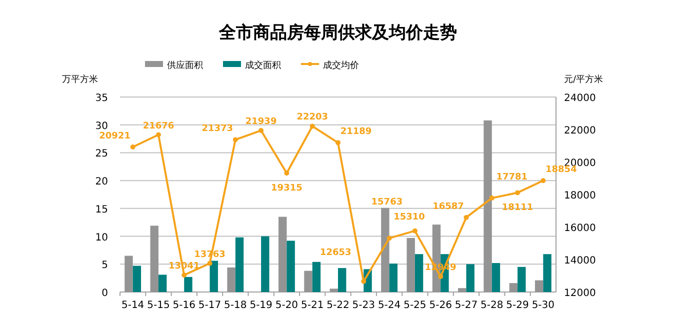 This screenshot has height=327, width=674. Describe the element at coordinates (312, 305) in the screenshot. I see `x-tick-label: 5-21` at that location.